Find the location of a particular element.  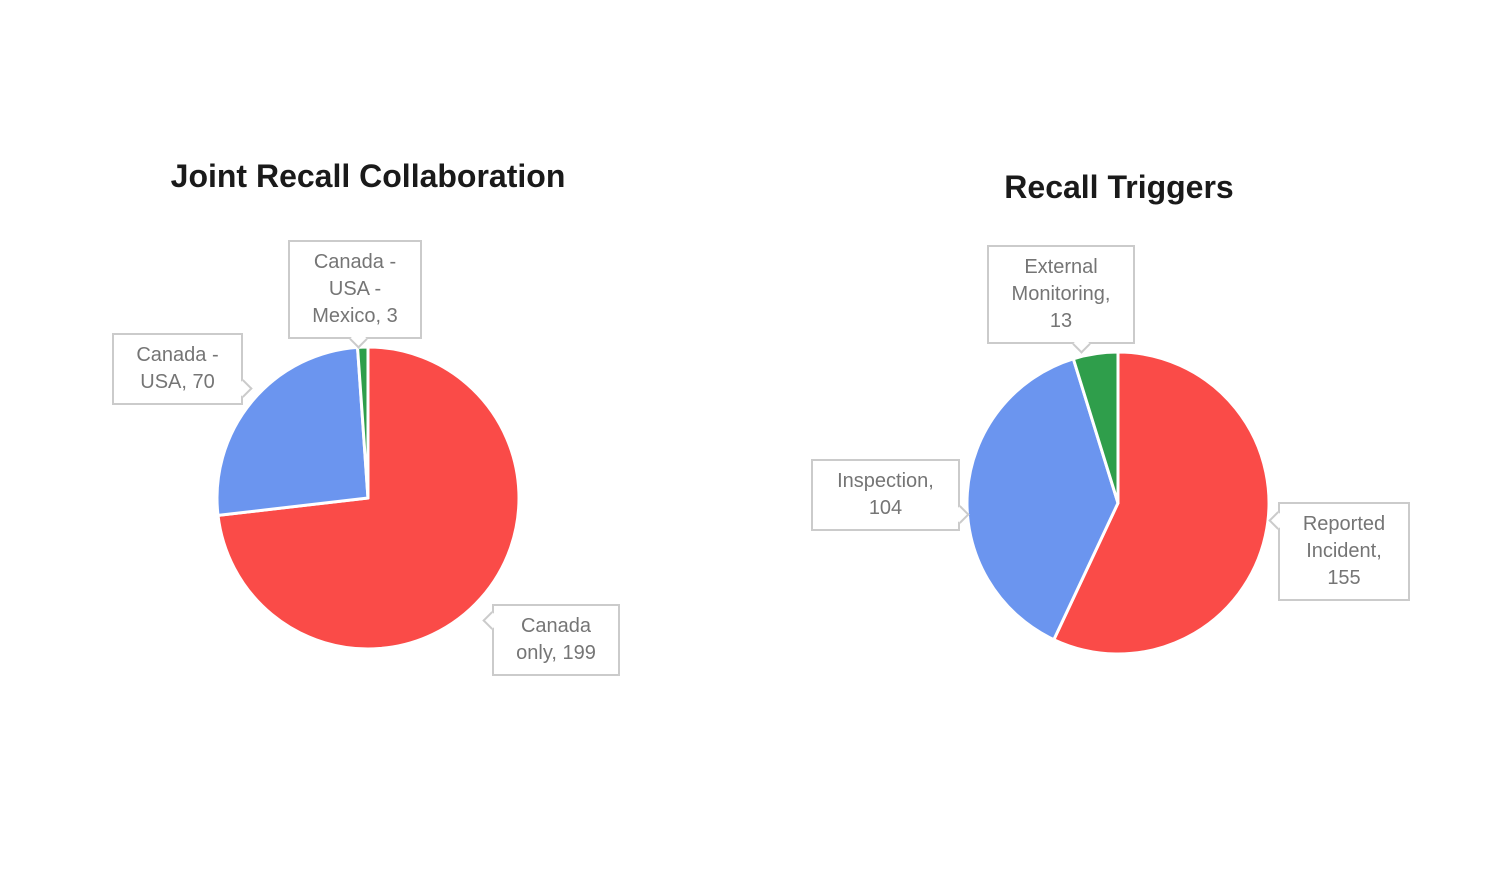

callout-line: only, 199 is located at coordinates (556, 653).